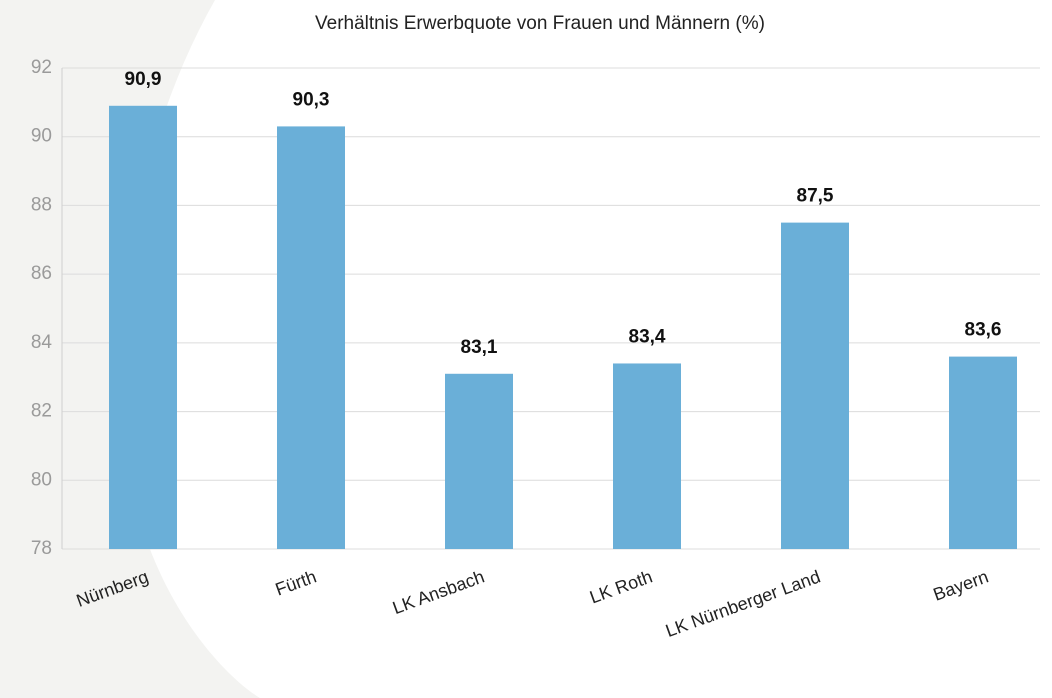 This screenshot has height=698, width=1052. Describe the element at coordinates (41, 136) in the screenshot. I see `y-tick-label: 90` at that location.